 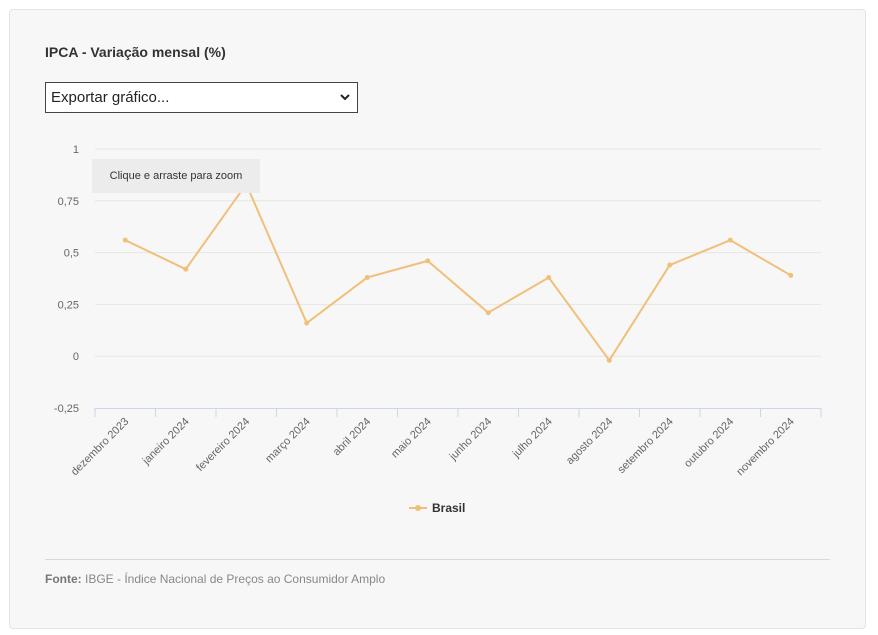 I want to click on y-tick-label: 0,75, so click(x=68, y=202).